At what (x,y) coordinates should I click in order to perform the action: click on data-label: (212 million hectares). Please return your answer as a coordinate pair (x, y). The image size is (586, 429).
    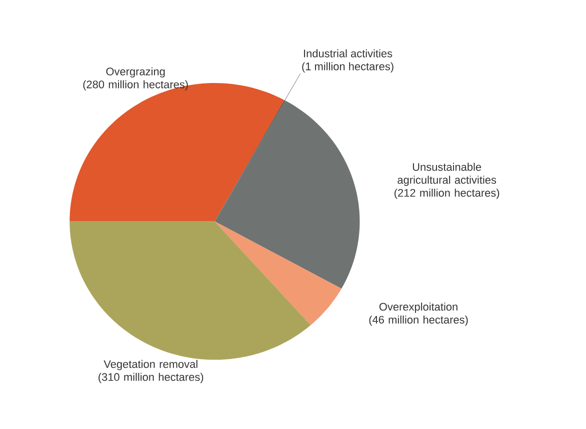
    Looking at the image, I should click on (447, 193).